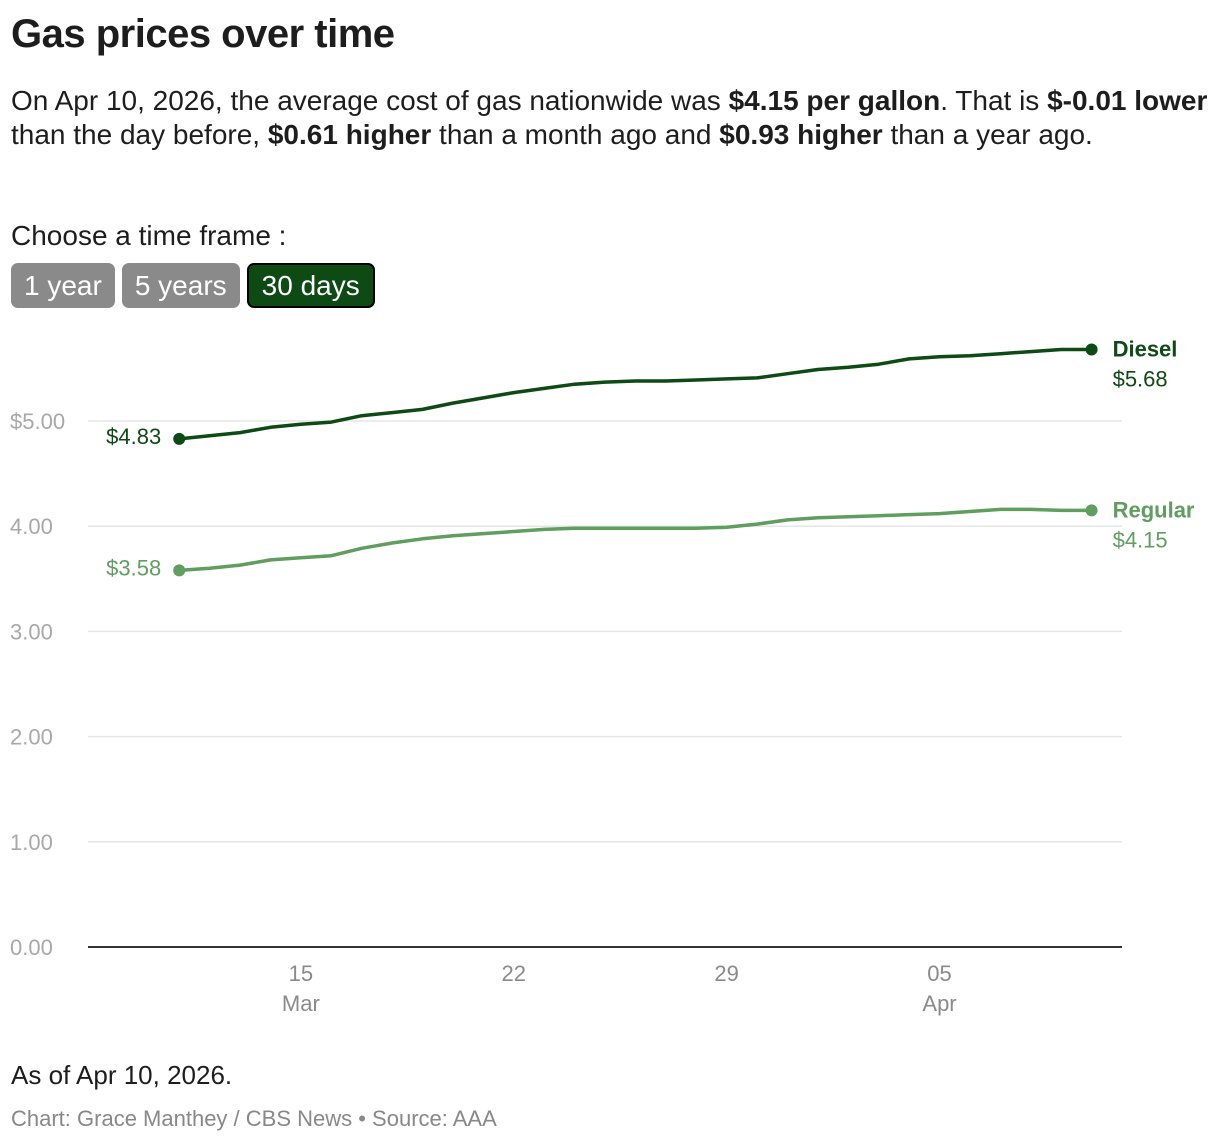 This screenshot has height=1146, width=1220. I want to click on y-tick-label: $5.00, so click(37, 421).